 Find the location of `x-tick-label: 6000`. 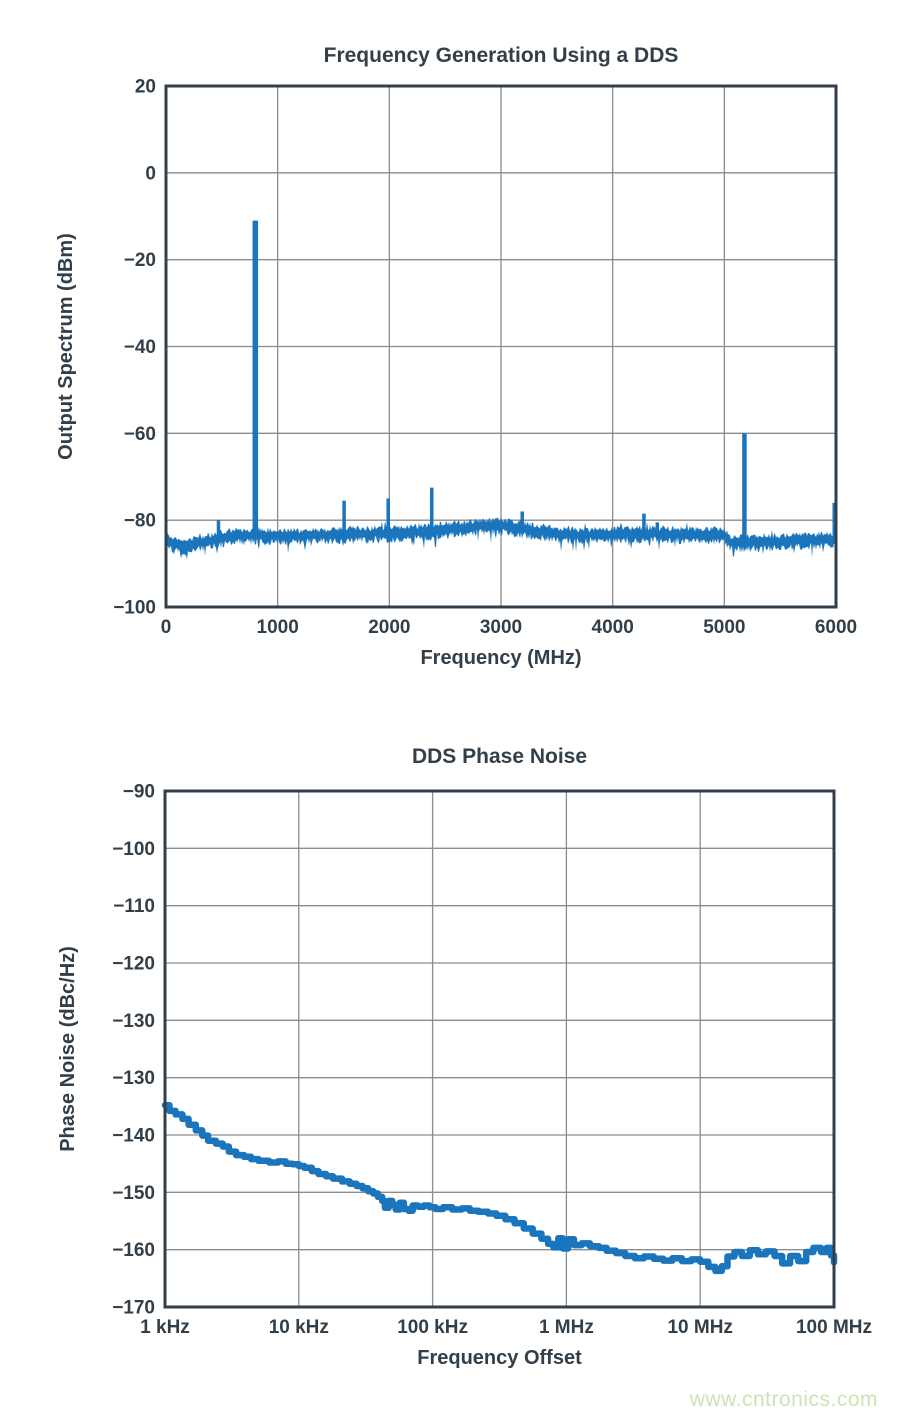

x-tick-label: 6000 is located at coordinates (836, 627).